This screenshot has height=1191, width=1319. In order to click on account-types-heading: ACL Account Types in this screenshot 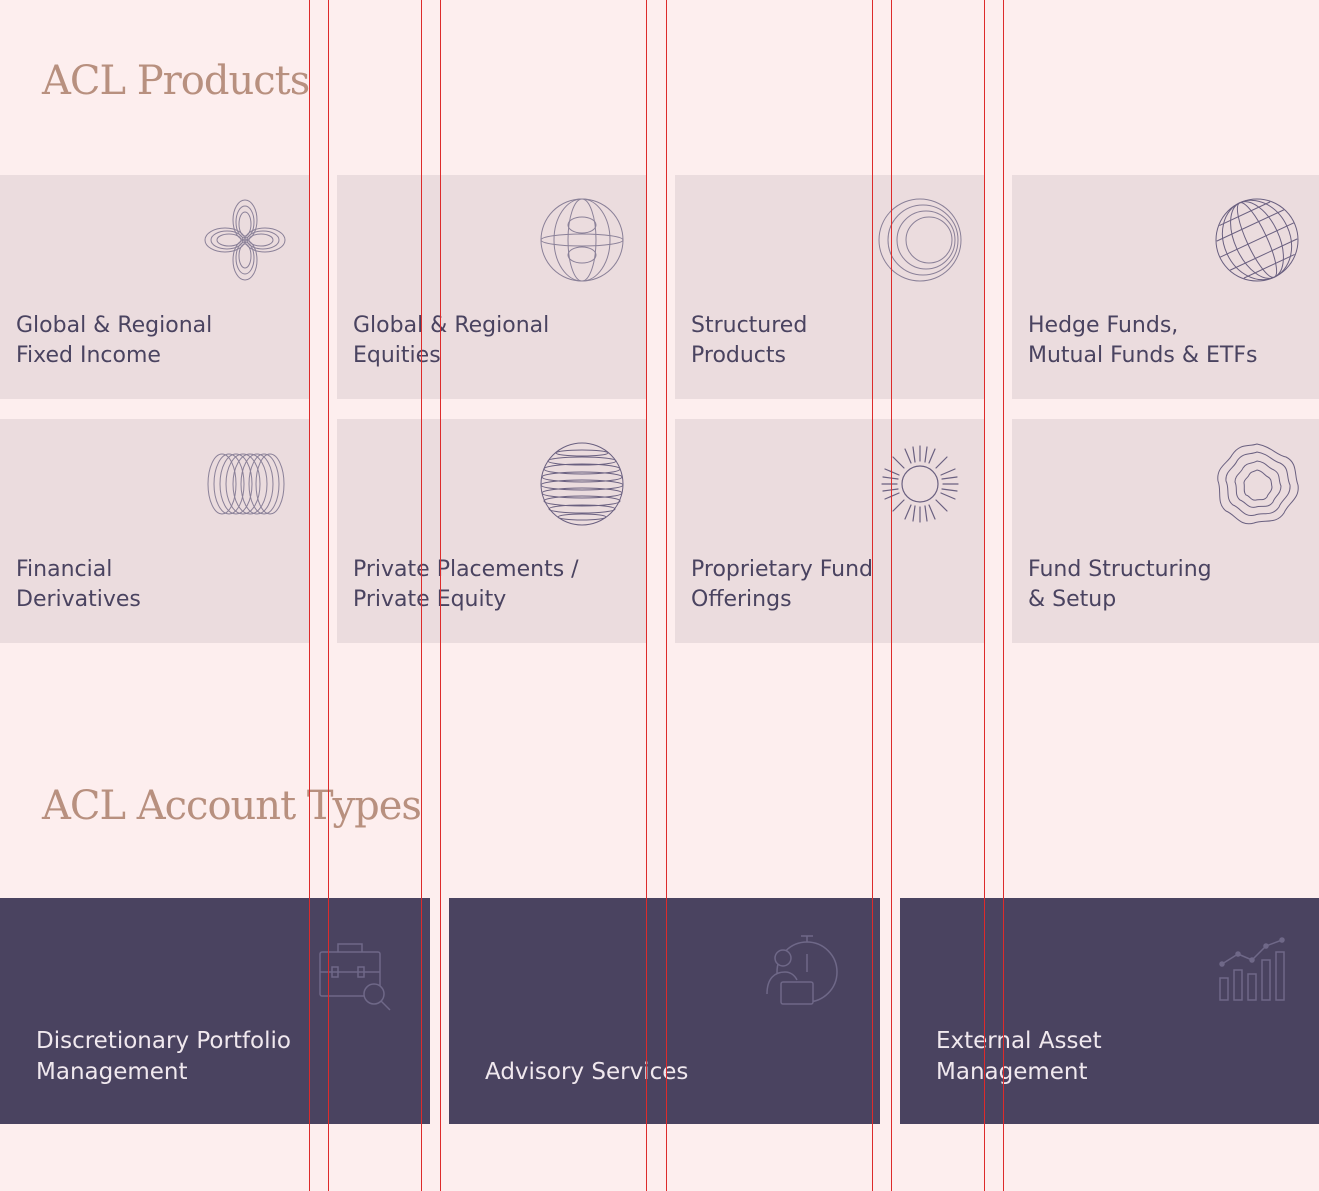, I will do `click(232, 806)`.